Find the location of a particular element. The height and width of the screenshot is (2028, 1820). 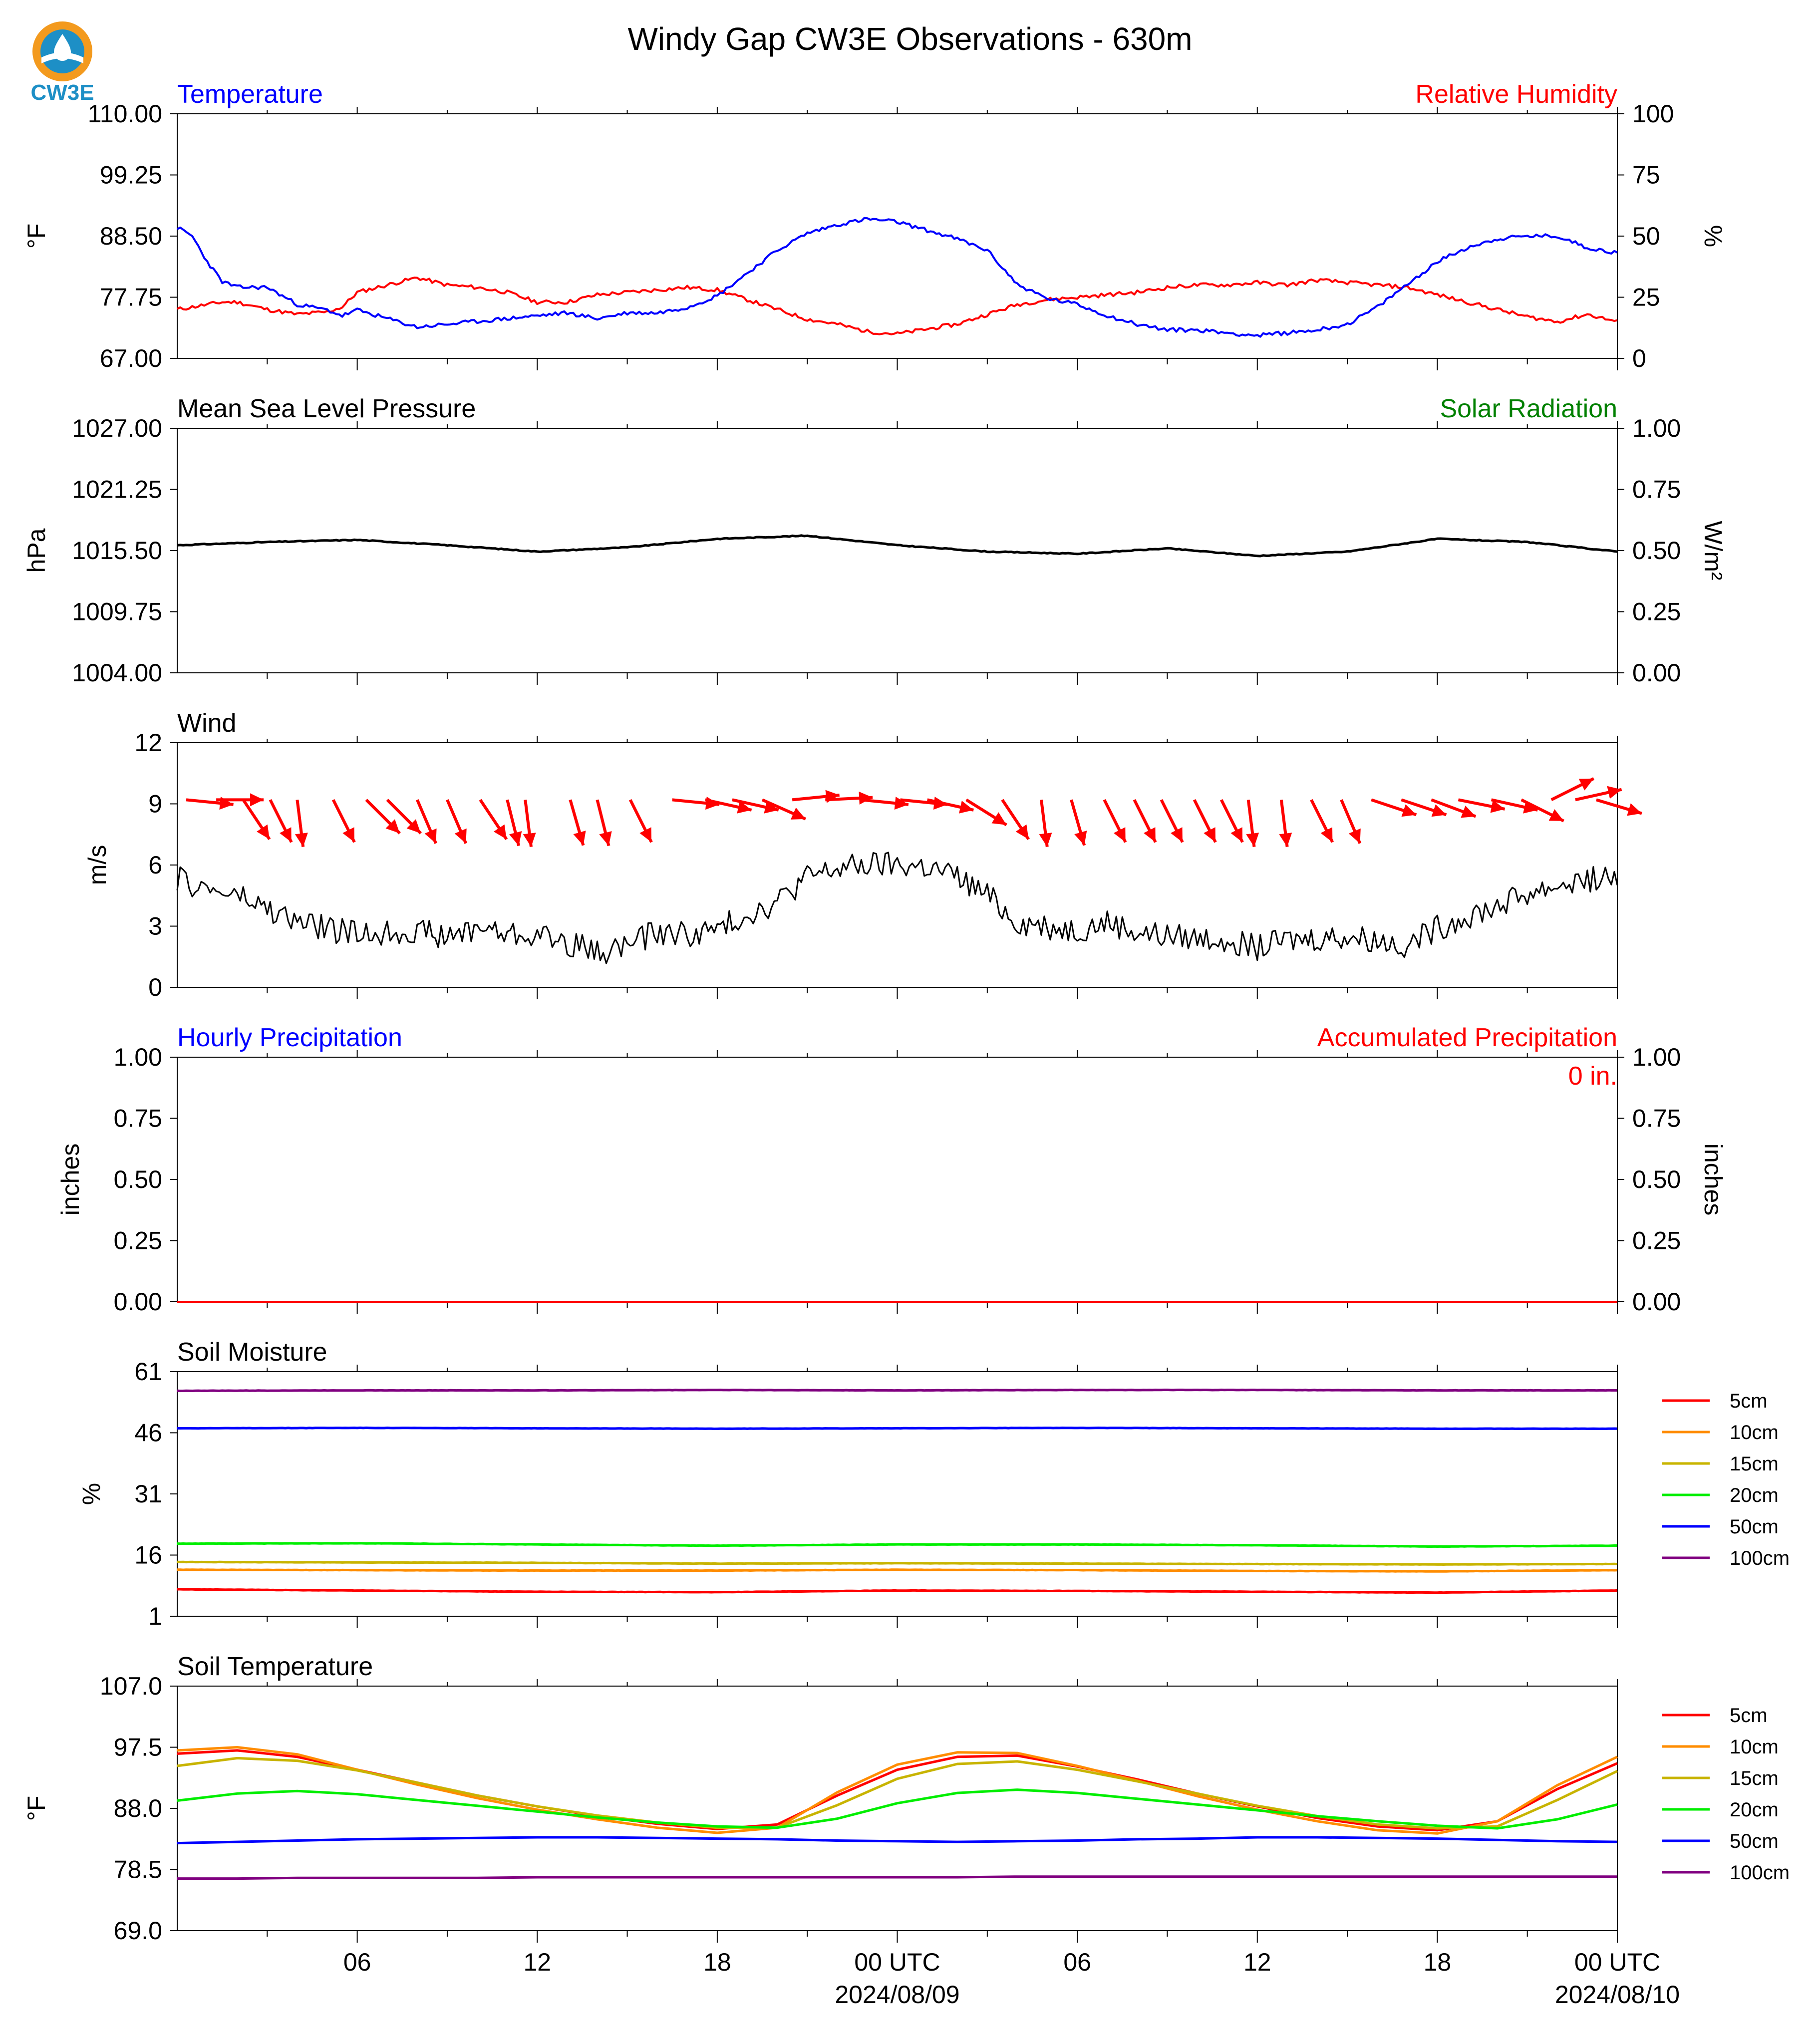

y-tick-label: 99.25 is located at coordinates (131, 175).